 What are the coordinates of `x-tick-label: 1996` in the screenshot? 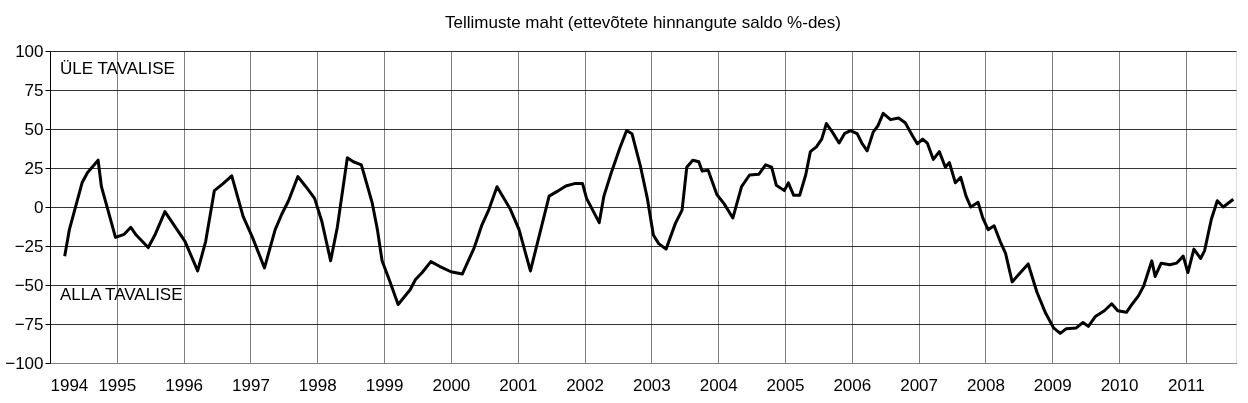 It's located at (184, 385).